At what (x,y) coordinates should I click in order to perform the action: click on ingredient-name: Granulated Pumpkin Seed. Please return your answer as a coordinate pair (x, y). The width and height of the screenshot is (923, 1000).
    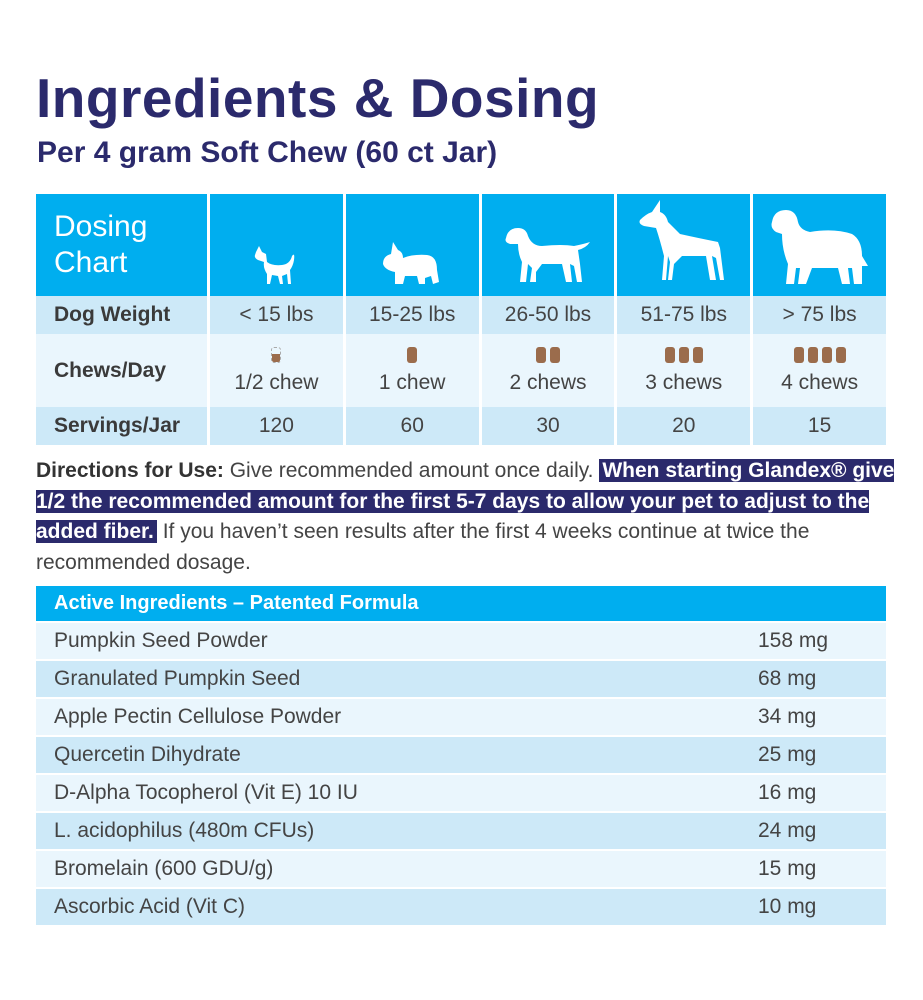
    Looking at the image, I should click on (177, 678).